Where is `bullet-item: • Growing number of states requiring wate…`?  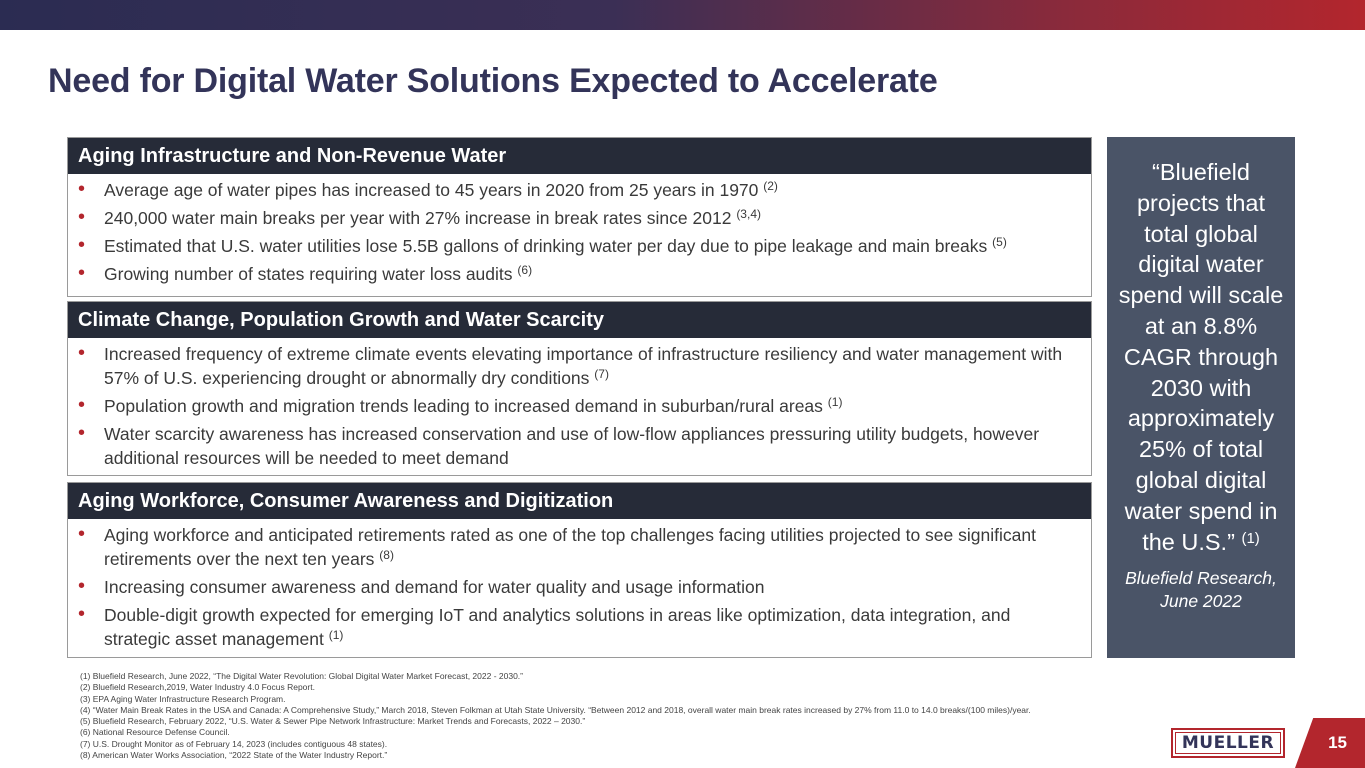 bullet-item: • Growing number of states requiring wate… is located at coordinates (305, 273).